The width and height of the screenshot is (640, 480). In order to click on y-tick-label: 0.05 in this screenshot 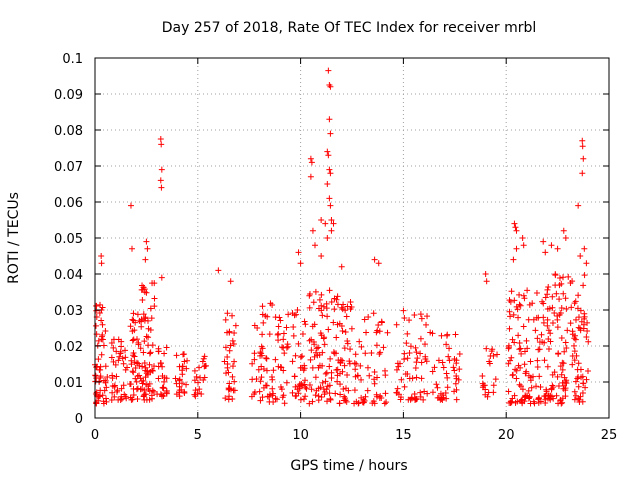, I will do `click(68, 239)`.